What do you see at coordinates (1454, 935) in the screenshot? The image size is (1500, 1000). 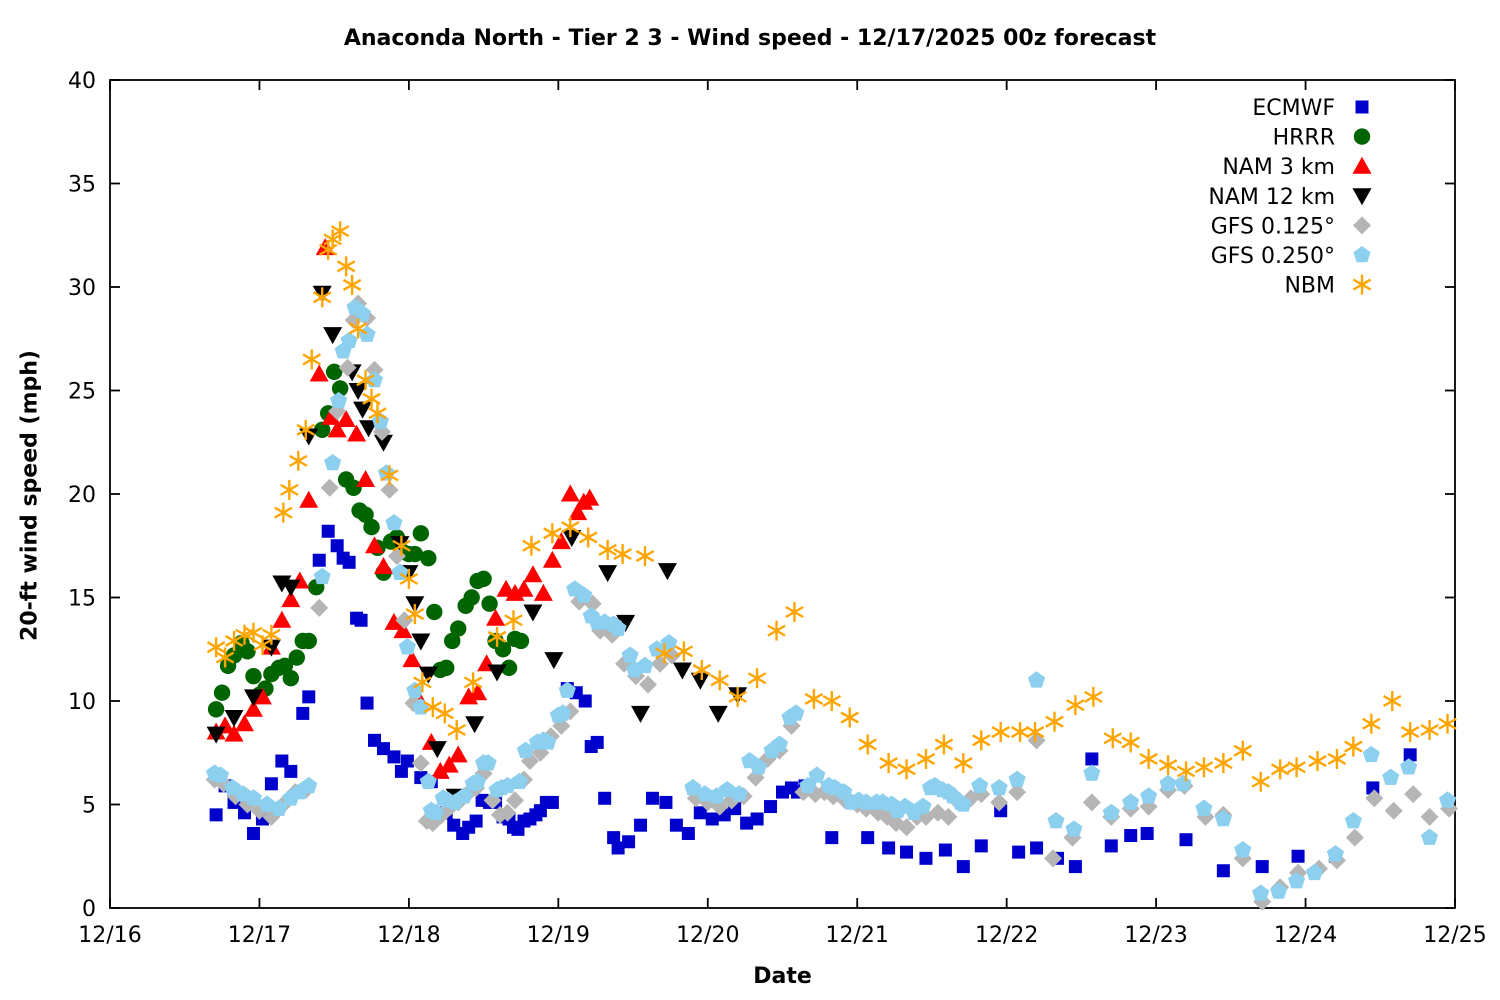 I see `x-tick-label: 12/25` at bounding box center [1454, 935].